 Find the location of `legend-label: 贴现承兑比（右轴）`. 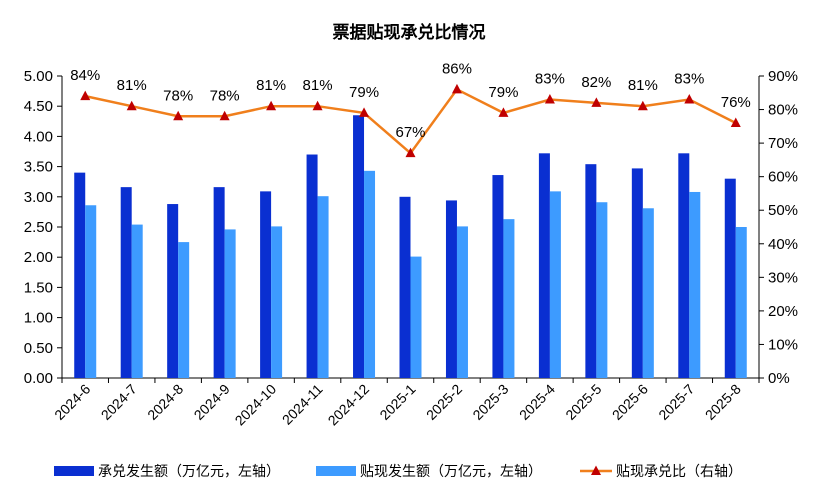

legend-label: 贴现承兑比（右轴） is located at coordinates (679, 472).